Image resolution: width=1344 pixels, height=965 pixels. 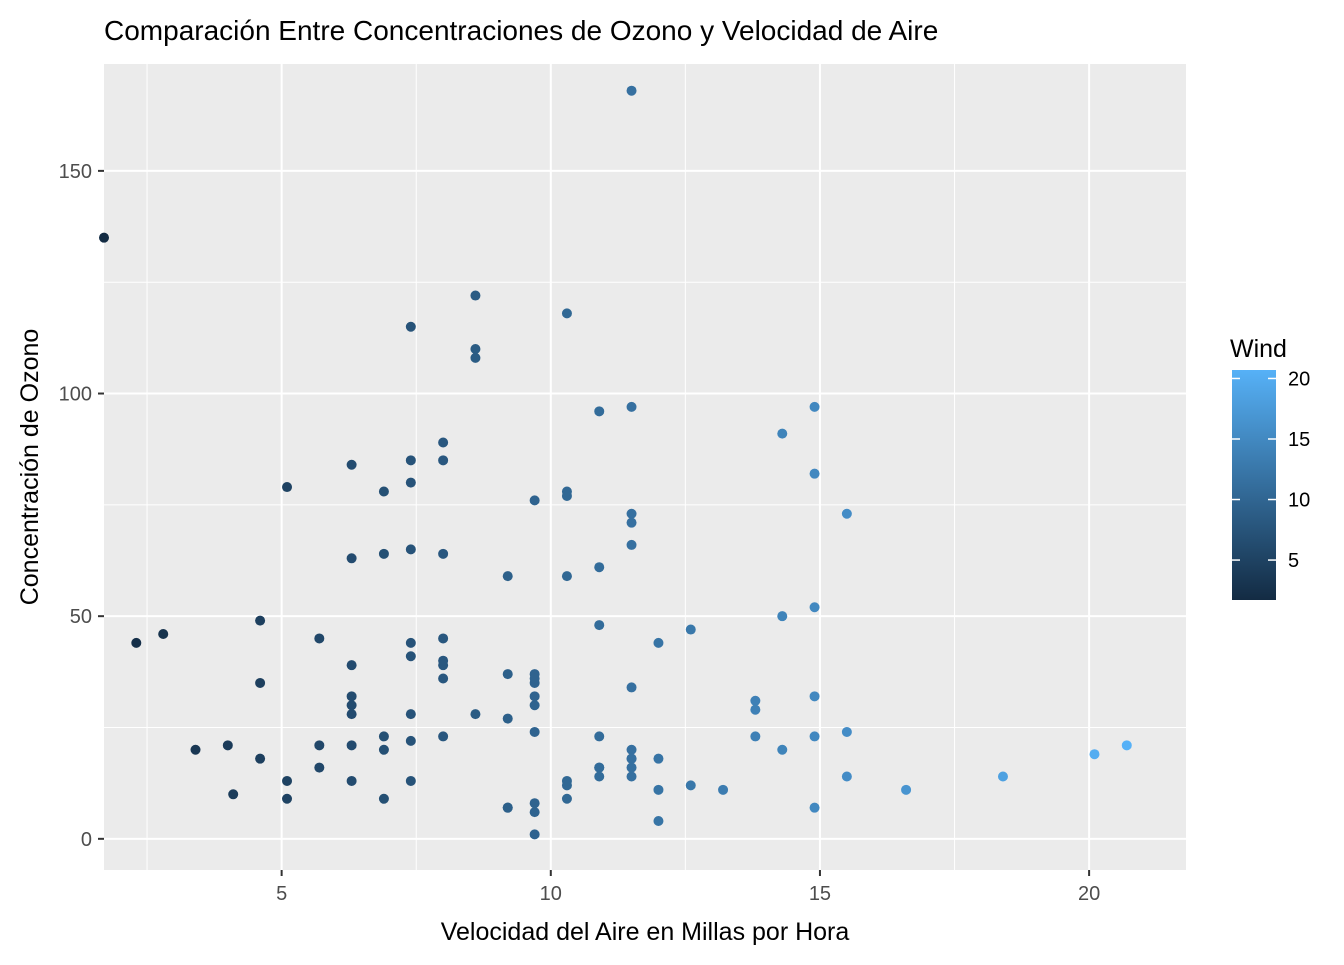 I want to click on legend-tick-label: 15, so click(x=1299, y=440).